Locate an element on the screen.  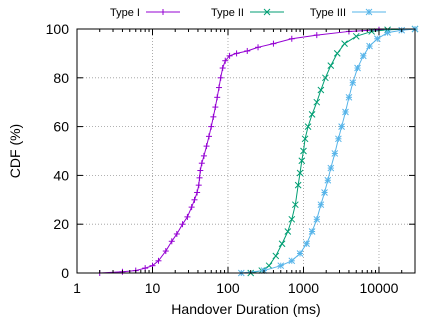
x-tick-label: 1 is located at coordinates (77, 288).